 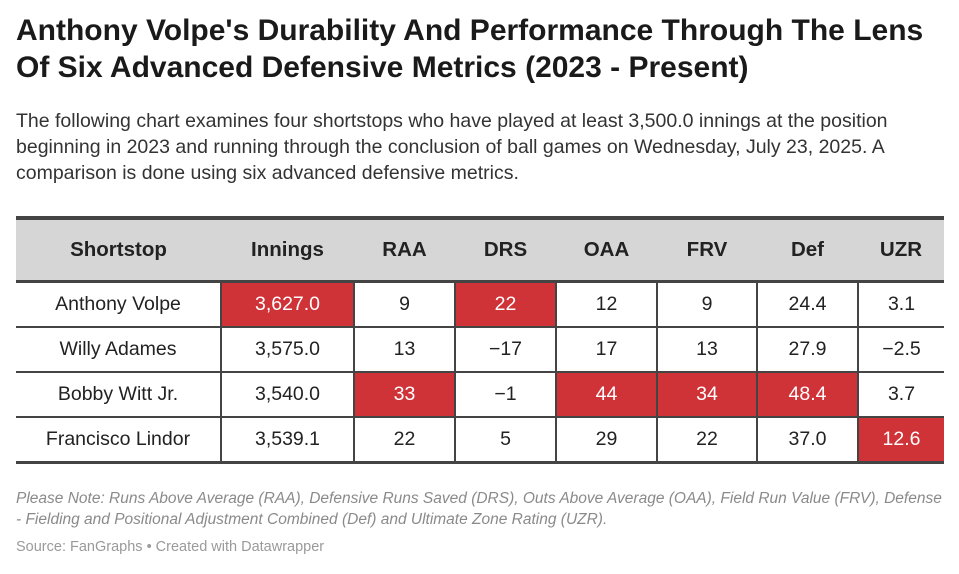 What do you see at coordinates (606, 395) in the screenshot?
I see `metric-cell-oaa: 44` at bounding box center [606, 395].